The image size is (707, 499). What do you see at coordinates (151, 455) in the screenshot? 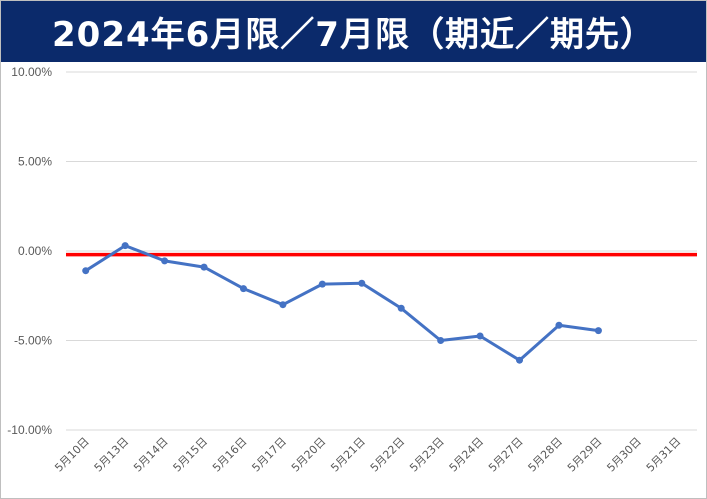
I see `x-tick-label: 5月14日` at bounding box center [151, 455].